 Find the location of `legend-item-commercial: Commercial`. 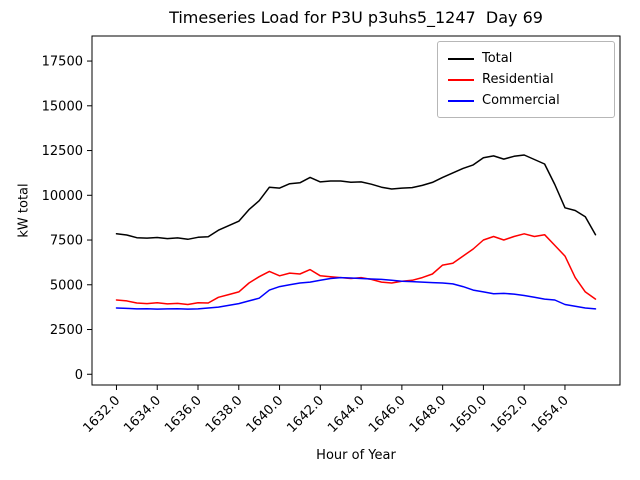

legend-item-commercial: Commercial is located at coordinates (526, 100).